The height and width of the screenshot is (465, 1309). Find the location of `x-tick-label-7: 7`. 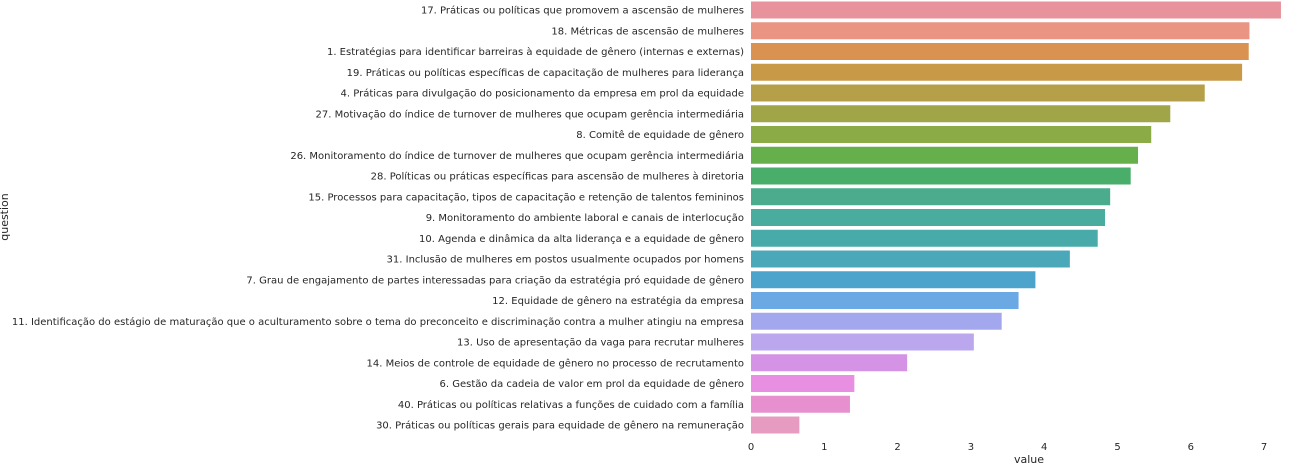

x-tick-label-7: 7 is located at coordinates (1264, 447).